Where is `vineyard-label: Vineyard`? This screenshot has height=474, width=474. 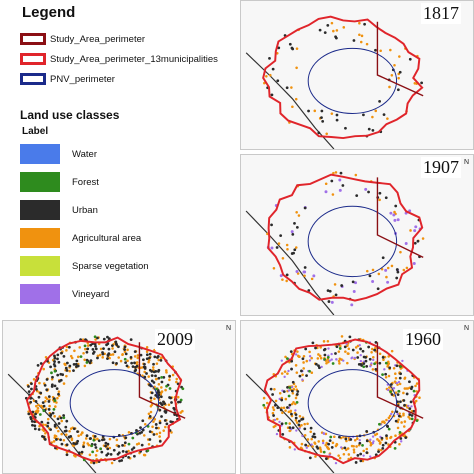
vineyard-label: Vineyard is located at coordinates (91, 294).